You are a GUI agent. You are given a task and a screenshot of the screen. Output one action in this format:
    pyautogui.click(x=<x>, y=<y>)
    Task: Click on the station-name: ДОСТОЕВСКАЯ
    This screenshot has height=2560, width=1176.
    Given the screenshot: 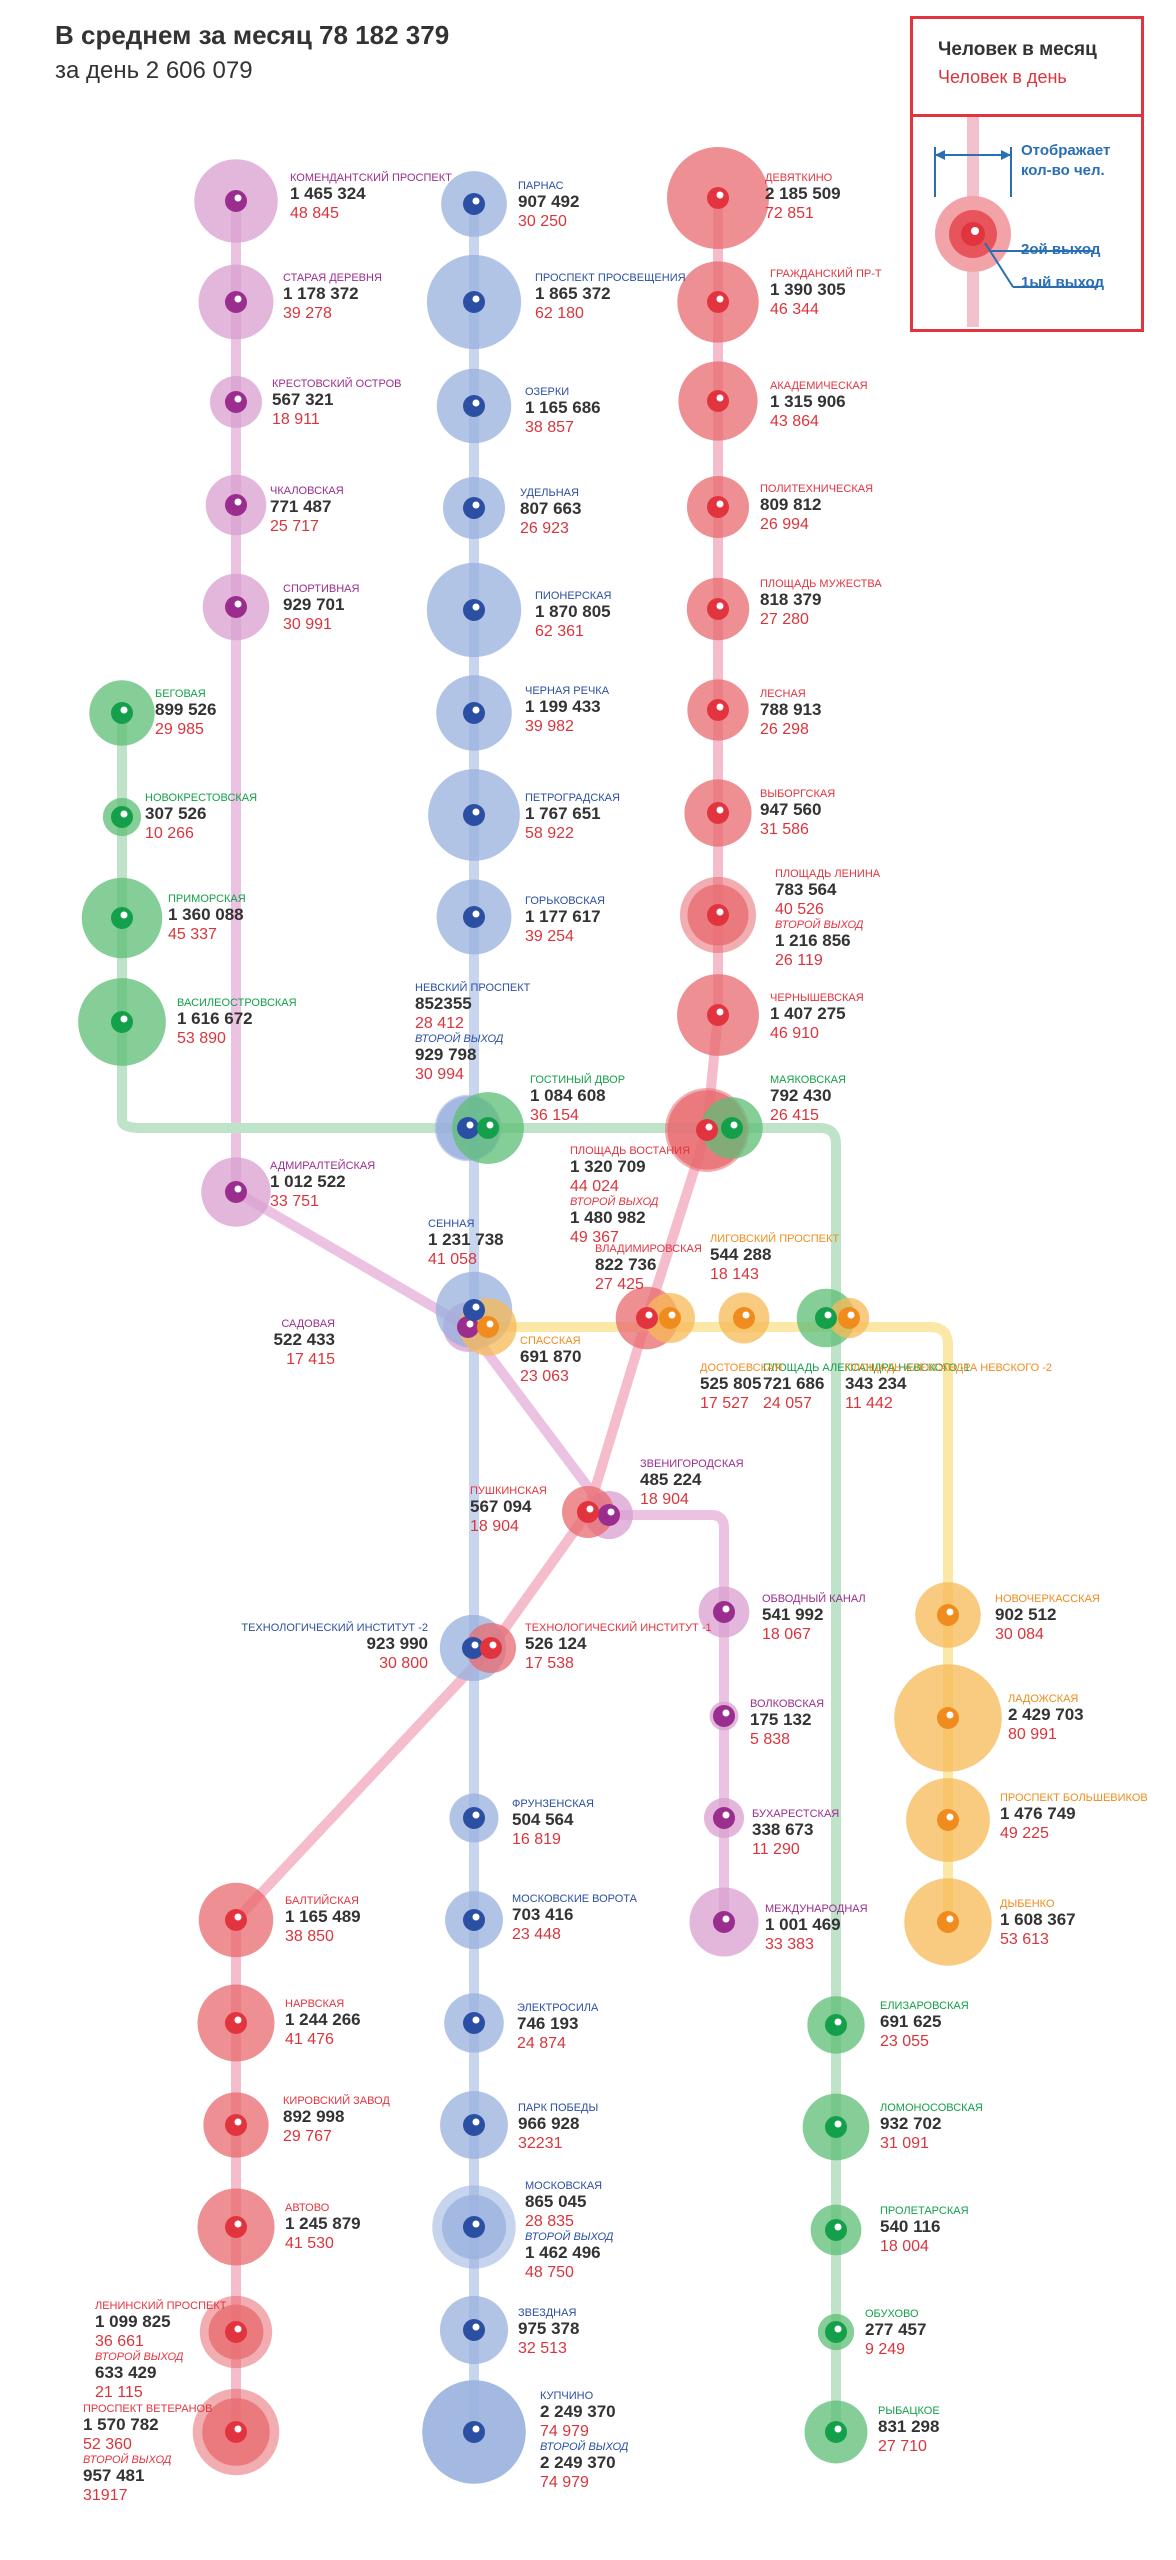 What is the action you would take?
    pyautogui.click(x=741, y=1368)
    